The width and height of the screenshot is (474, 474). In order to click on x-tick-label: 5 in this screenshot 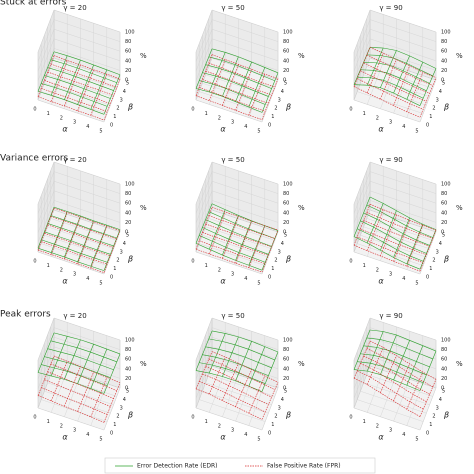, I will do `click(258, 440)`.